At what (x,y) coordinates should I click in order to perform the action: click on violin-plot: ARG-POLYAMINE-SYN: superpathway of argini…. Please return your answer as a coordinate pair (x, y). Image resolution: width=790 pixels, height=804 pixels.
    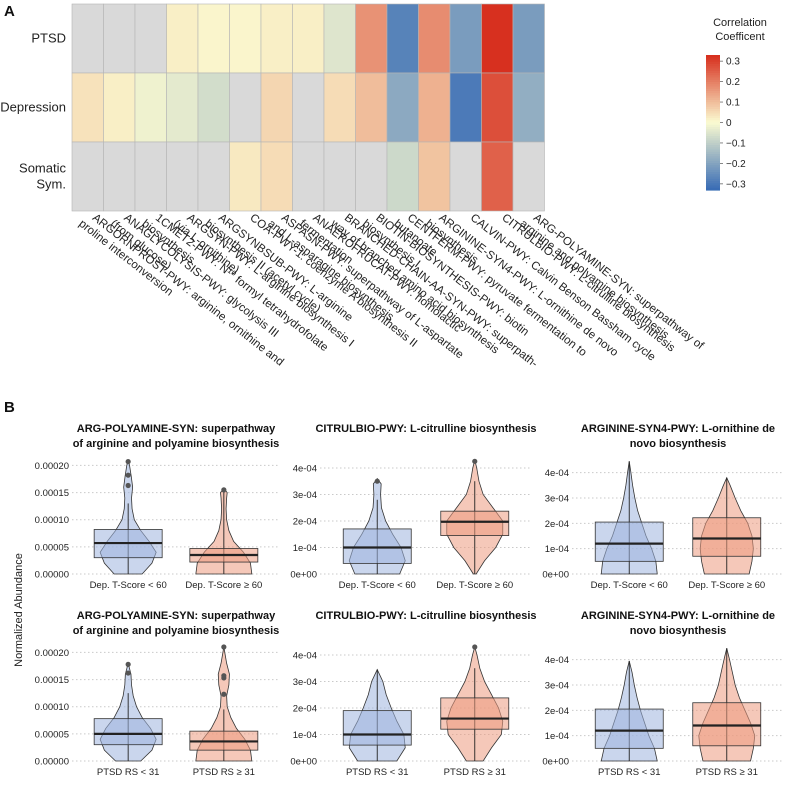
    Looking at the image, I should click on (157, 507).